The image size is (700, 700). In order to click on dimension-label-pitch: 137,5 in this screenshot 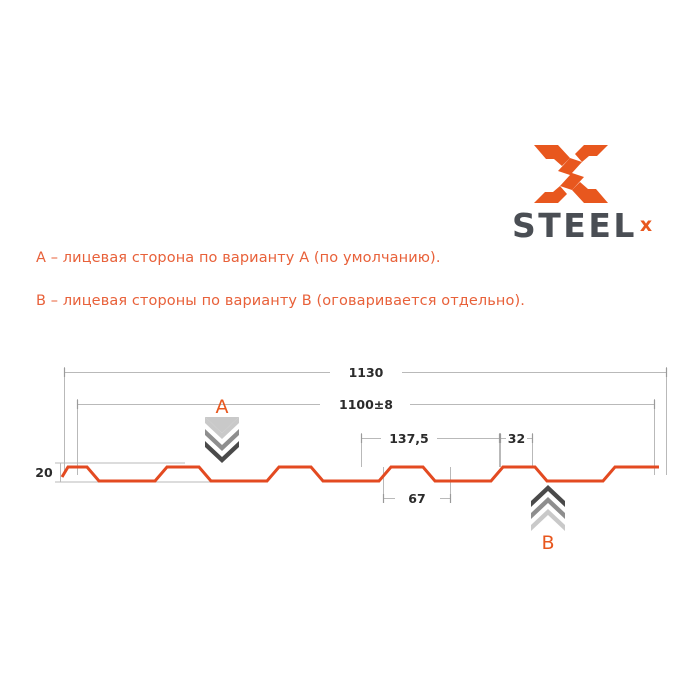, I will do `click(409, 438)`.